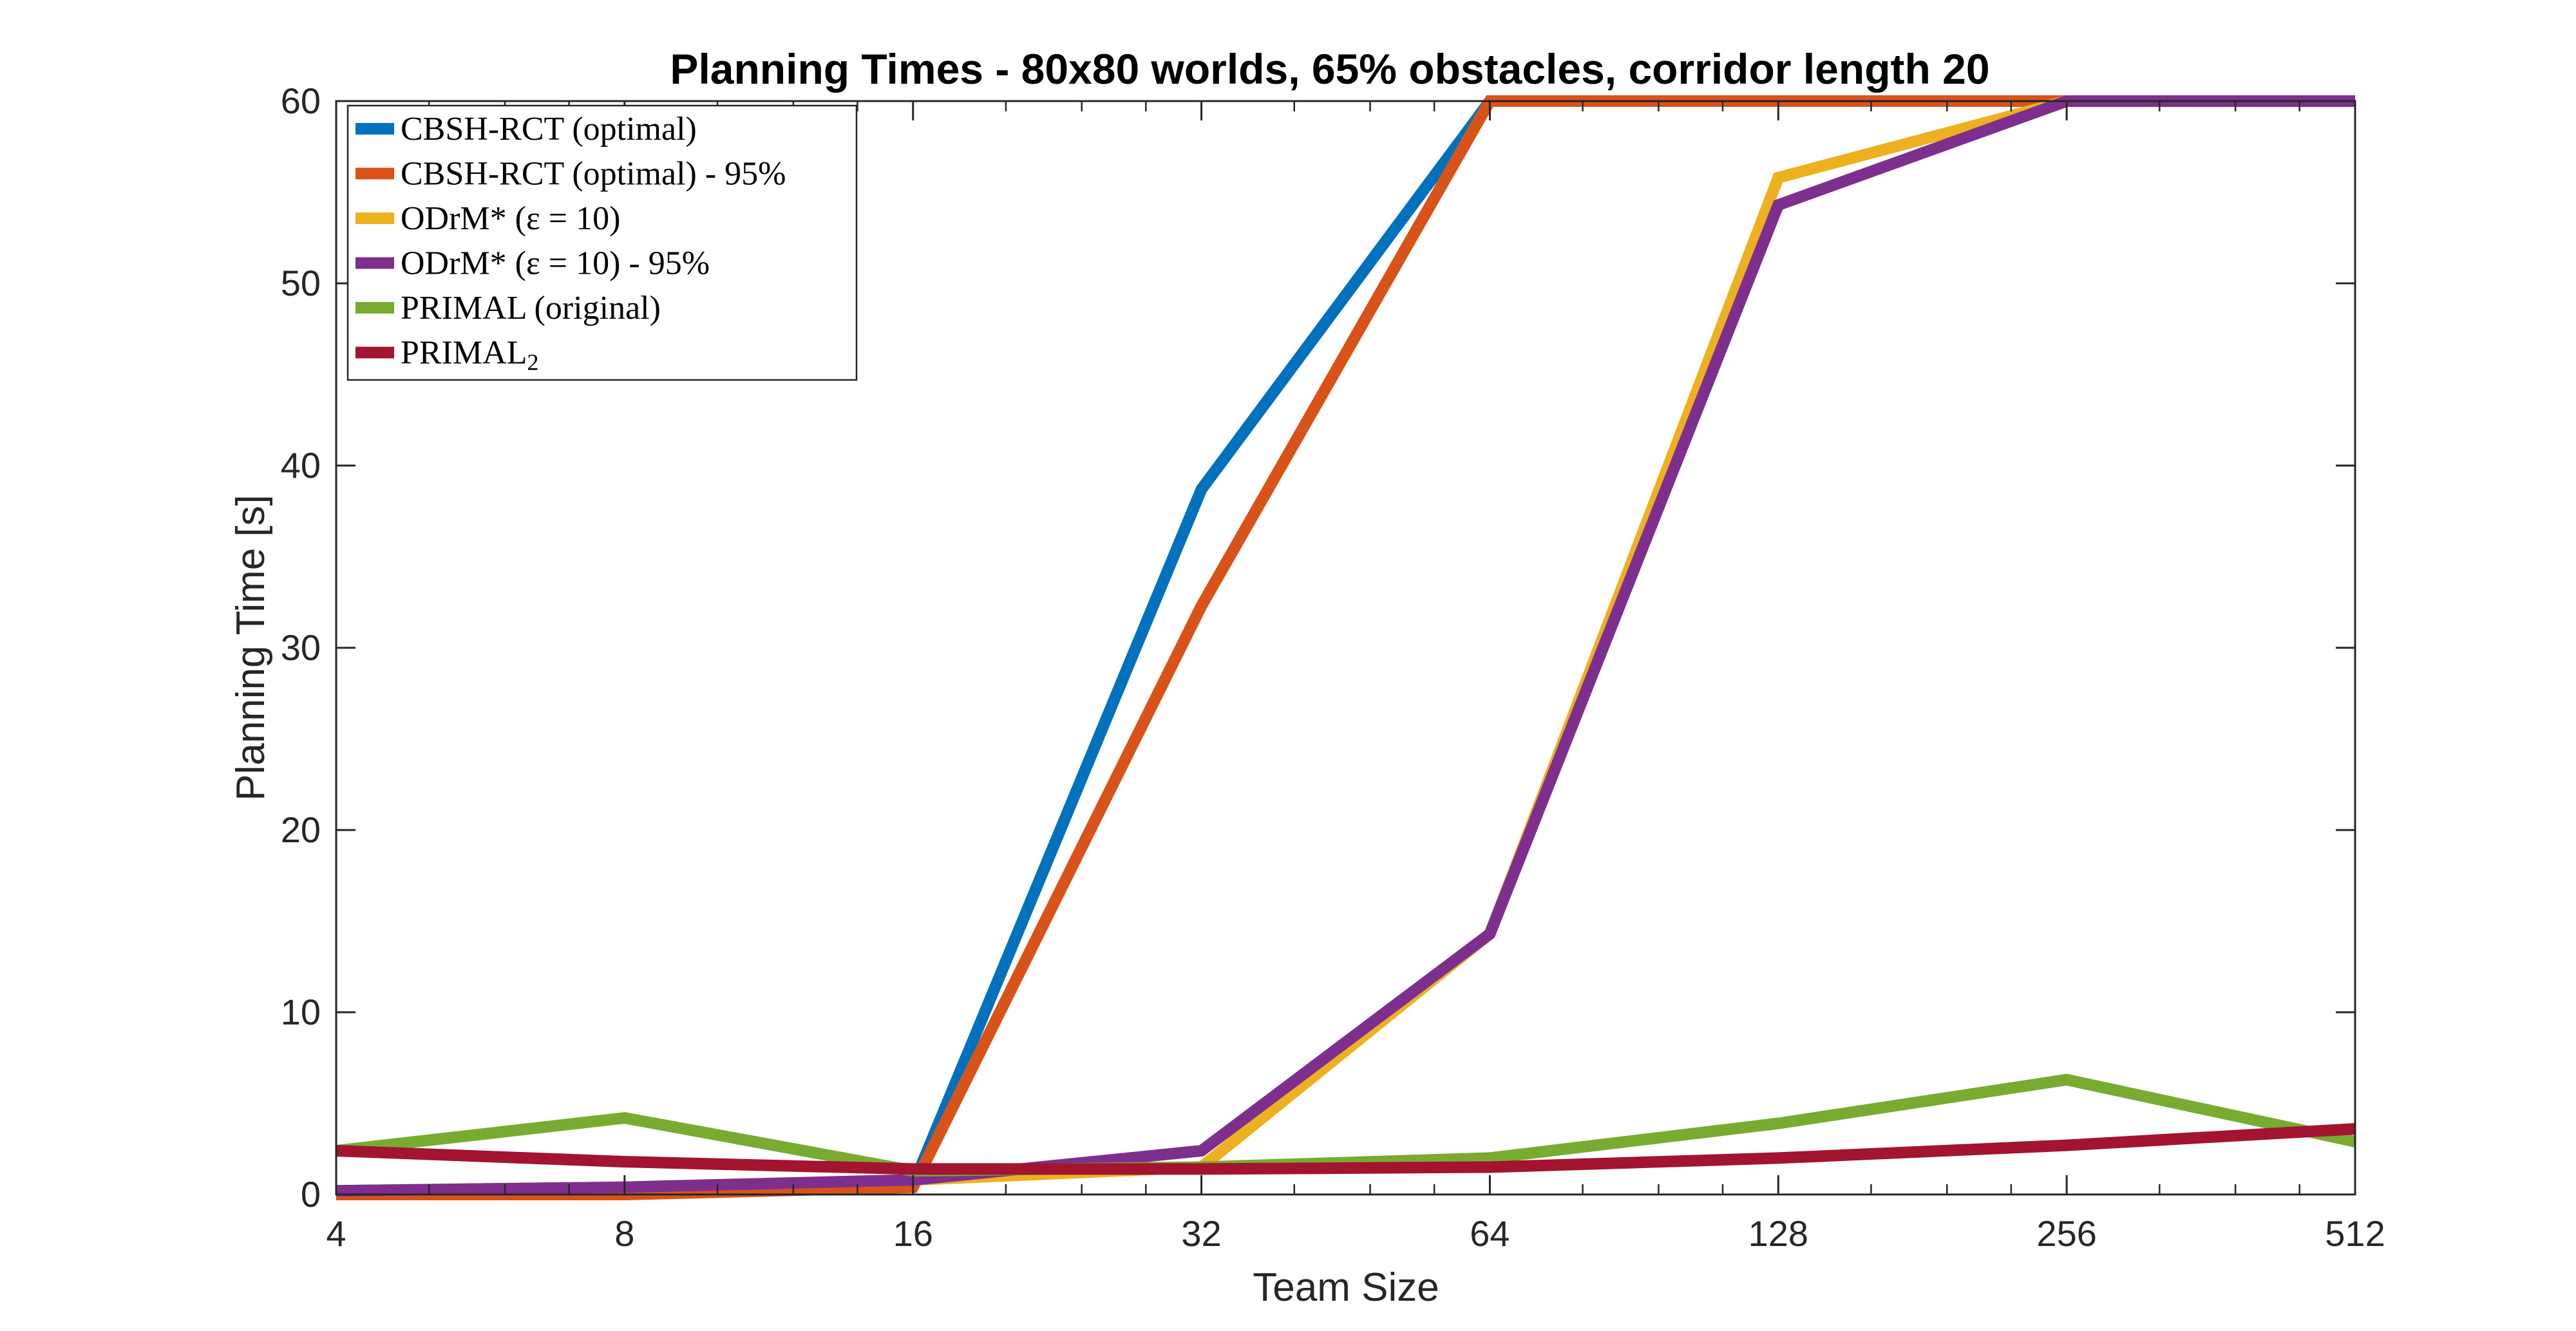 Image resolution: width=2576 pixels, height=1331 pixels. What do you see at coordinates (1201, 1233) in the screenshot?
I see `x-tick-label: 32` at bounding box center [1201, 1233].